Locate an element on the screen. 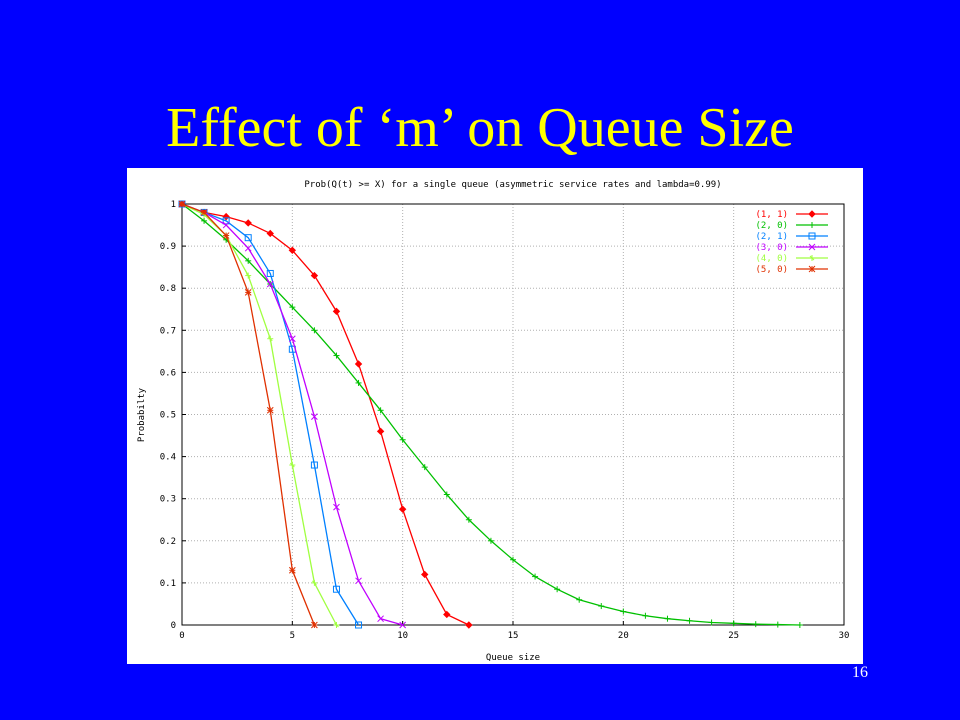  x-tick-label: 15 is located at coordinates (513, 636).